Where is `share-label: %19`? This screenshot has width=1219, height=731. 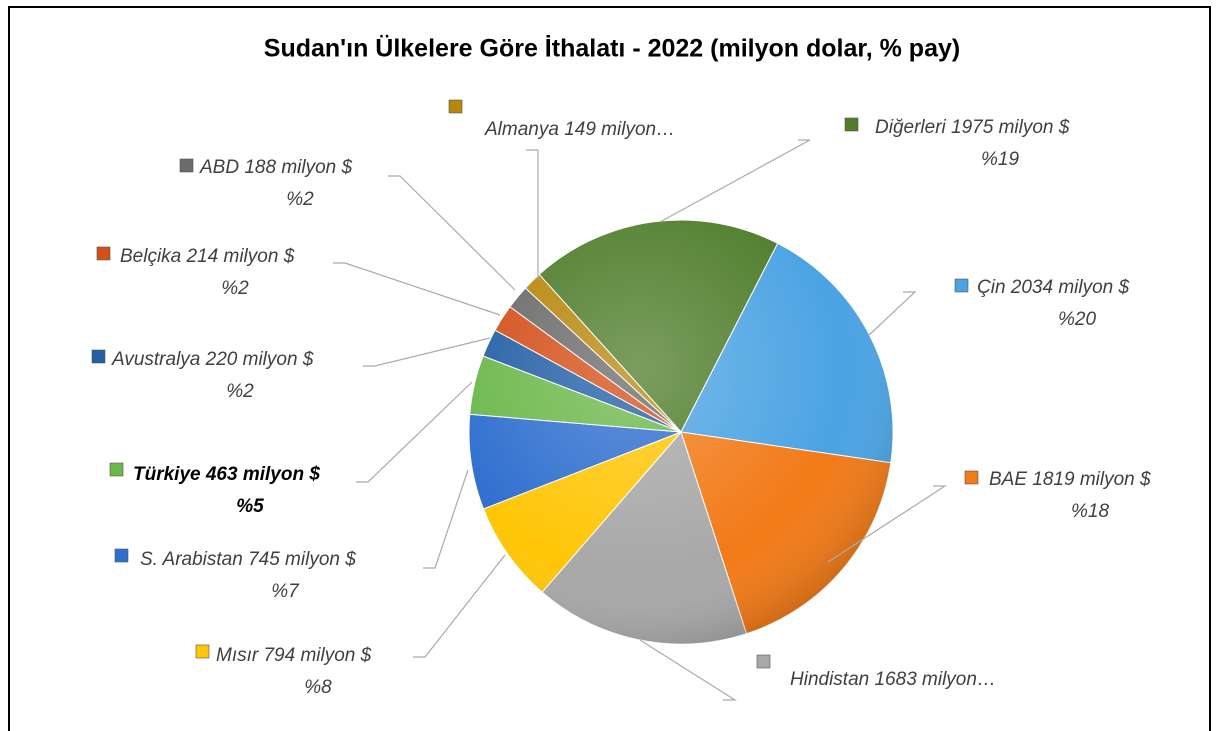
share-label: %19 is located at coordinates (1000, 159).